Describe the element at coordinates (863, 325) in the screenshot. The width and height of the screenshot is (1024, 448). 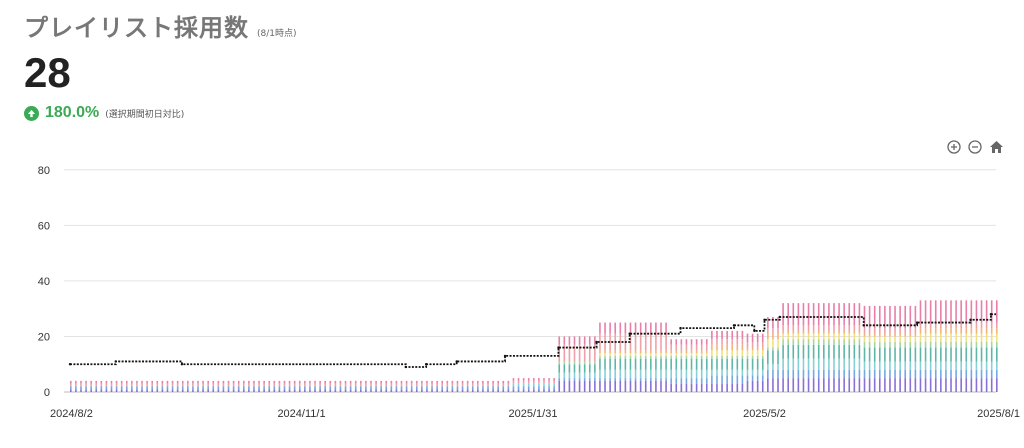
I see `total-point` at that location.